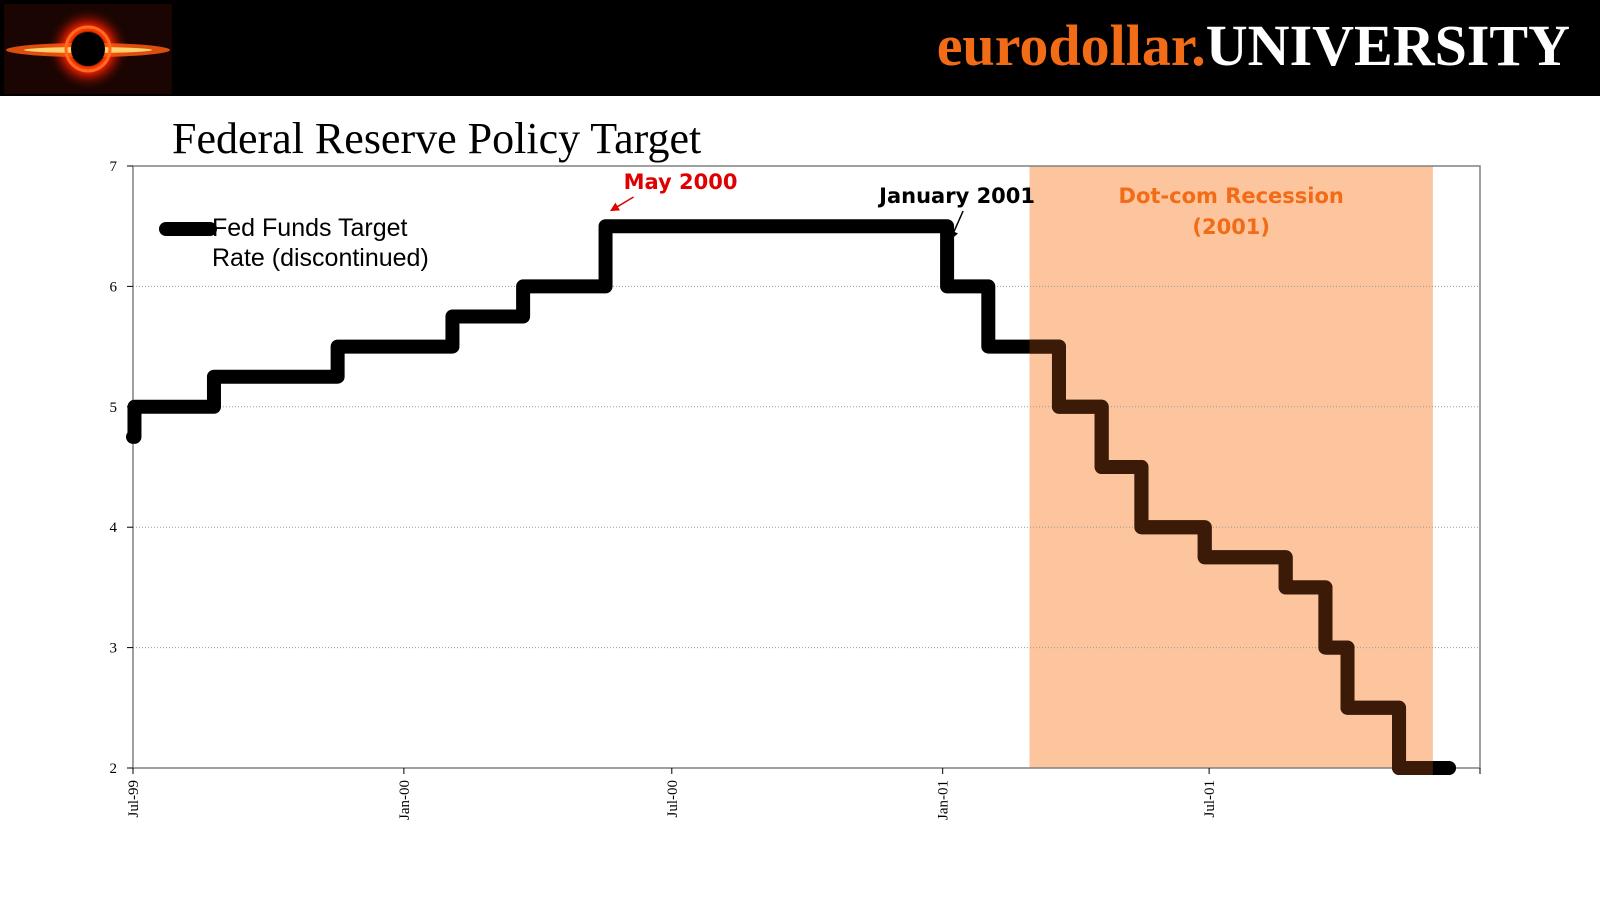 The width and height of the screenshot is (1600, 900). Describe the element at coordinates (114, 408) in the screenshot. I see `y-tick-label: 5` at that location.